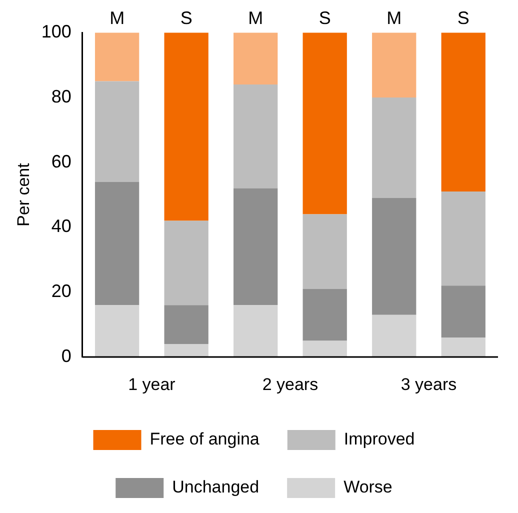  Describe the element at coordinates (216, 487) in the screenshot. I see `legend-label: Unchanged` at that location.